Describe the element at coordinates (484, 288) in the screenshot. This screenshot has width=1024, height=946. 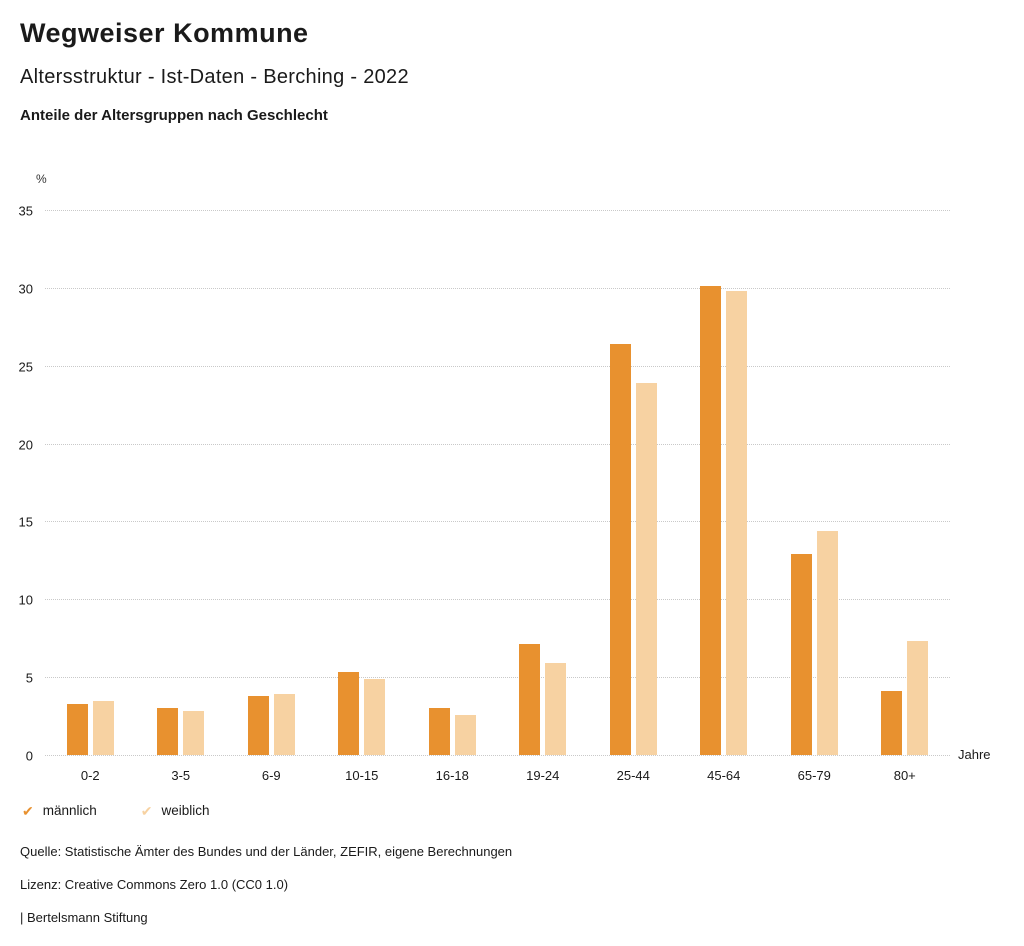
I see `gridline: 30` at that location.